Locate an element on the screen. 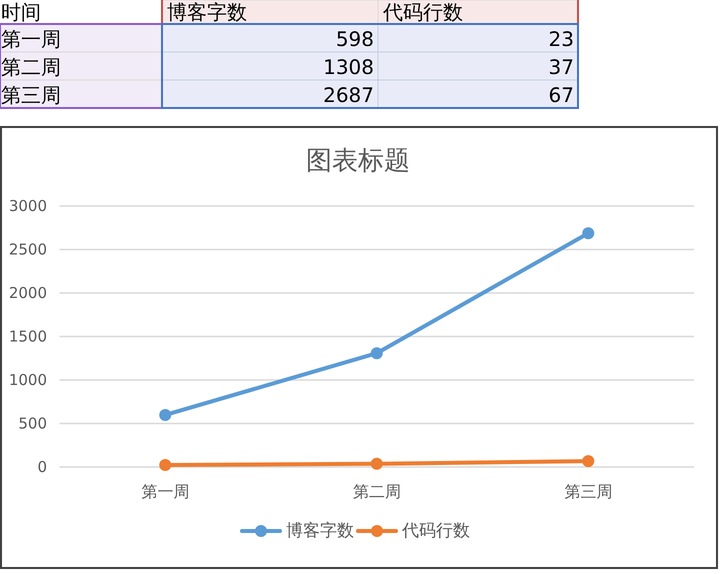 The image size is (726, 574). series-label: 代码行数 is located at coordinates (422, 12).